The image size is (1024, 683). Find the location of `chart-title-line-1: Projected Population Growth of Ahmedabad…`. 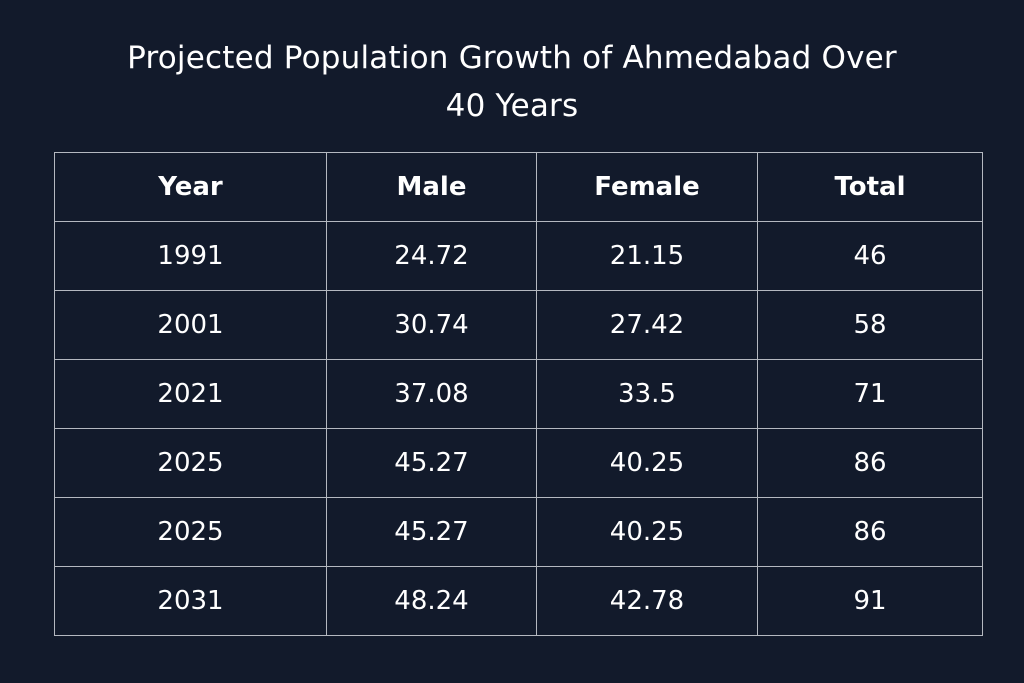

chart-title-line-1: Projected Population Growth of Ahmedabad… is located at coordinates (512, 58).